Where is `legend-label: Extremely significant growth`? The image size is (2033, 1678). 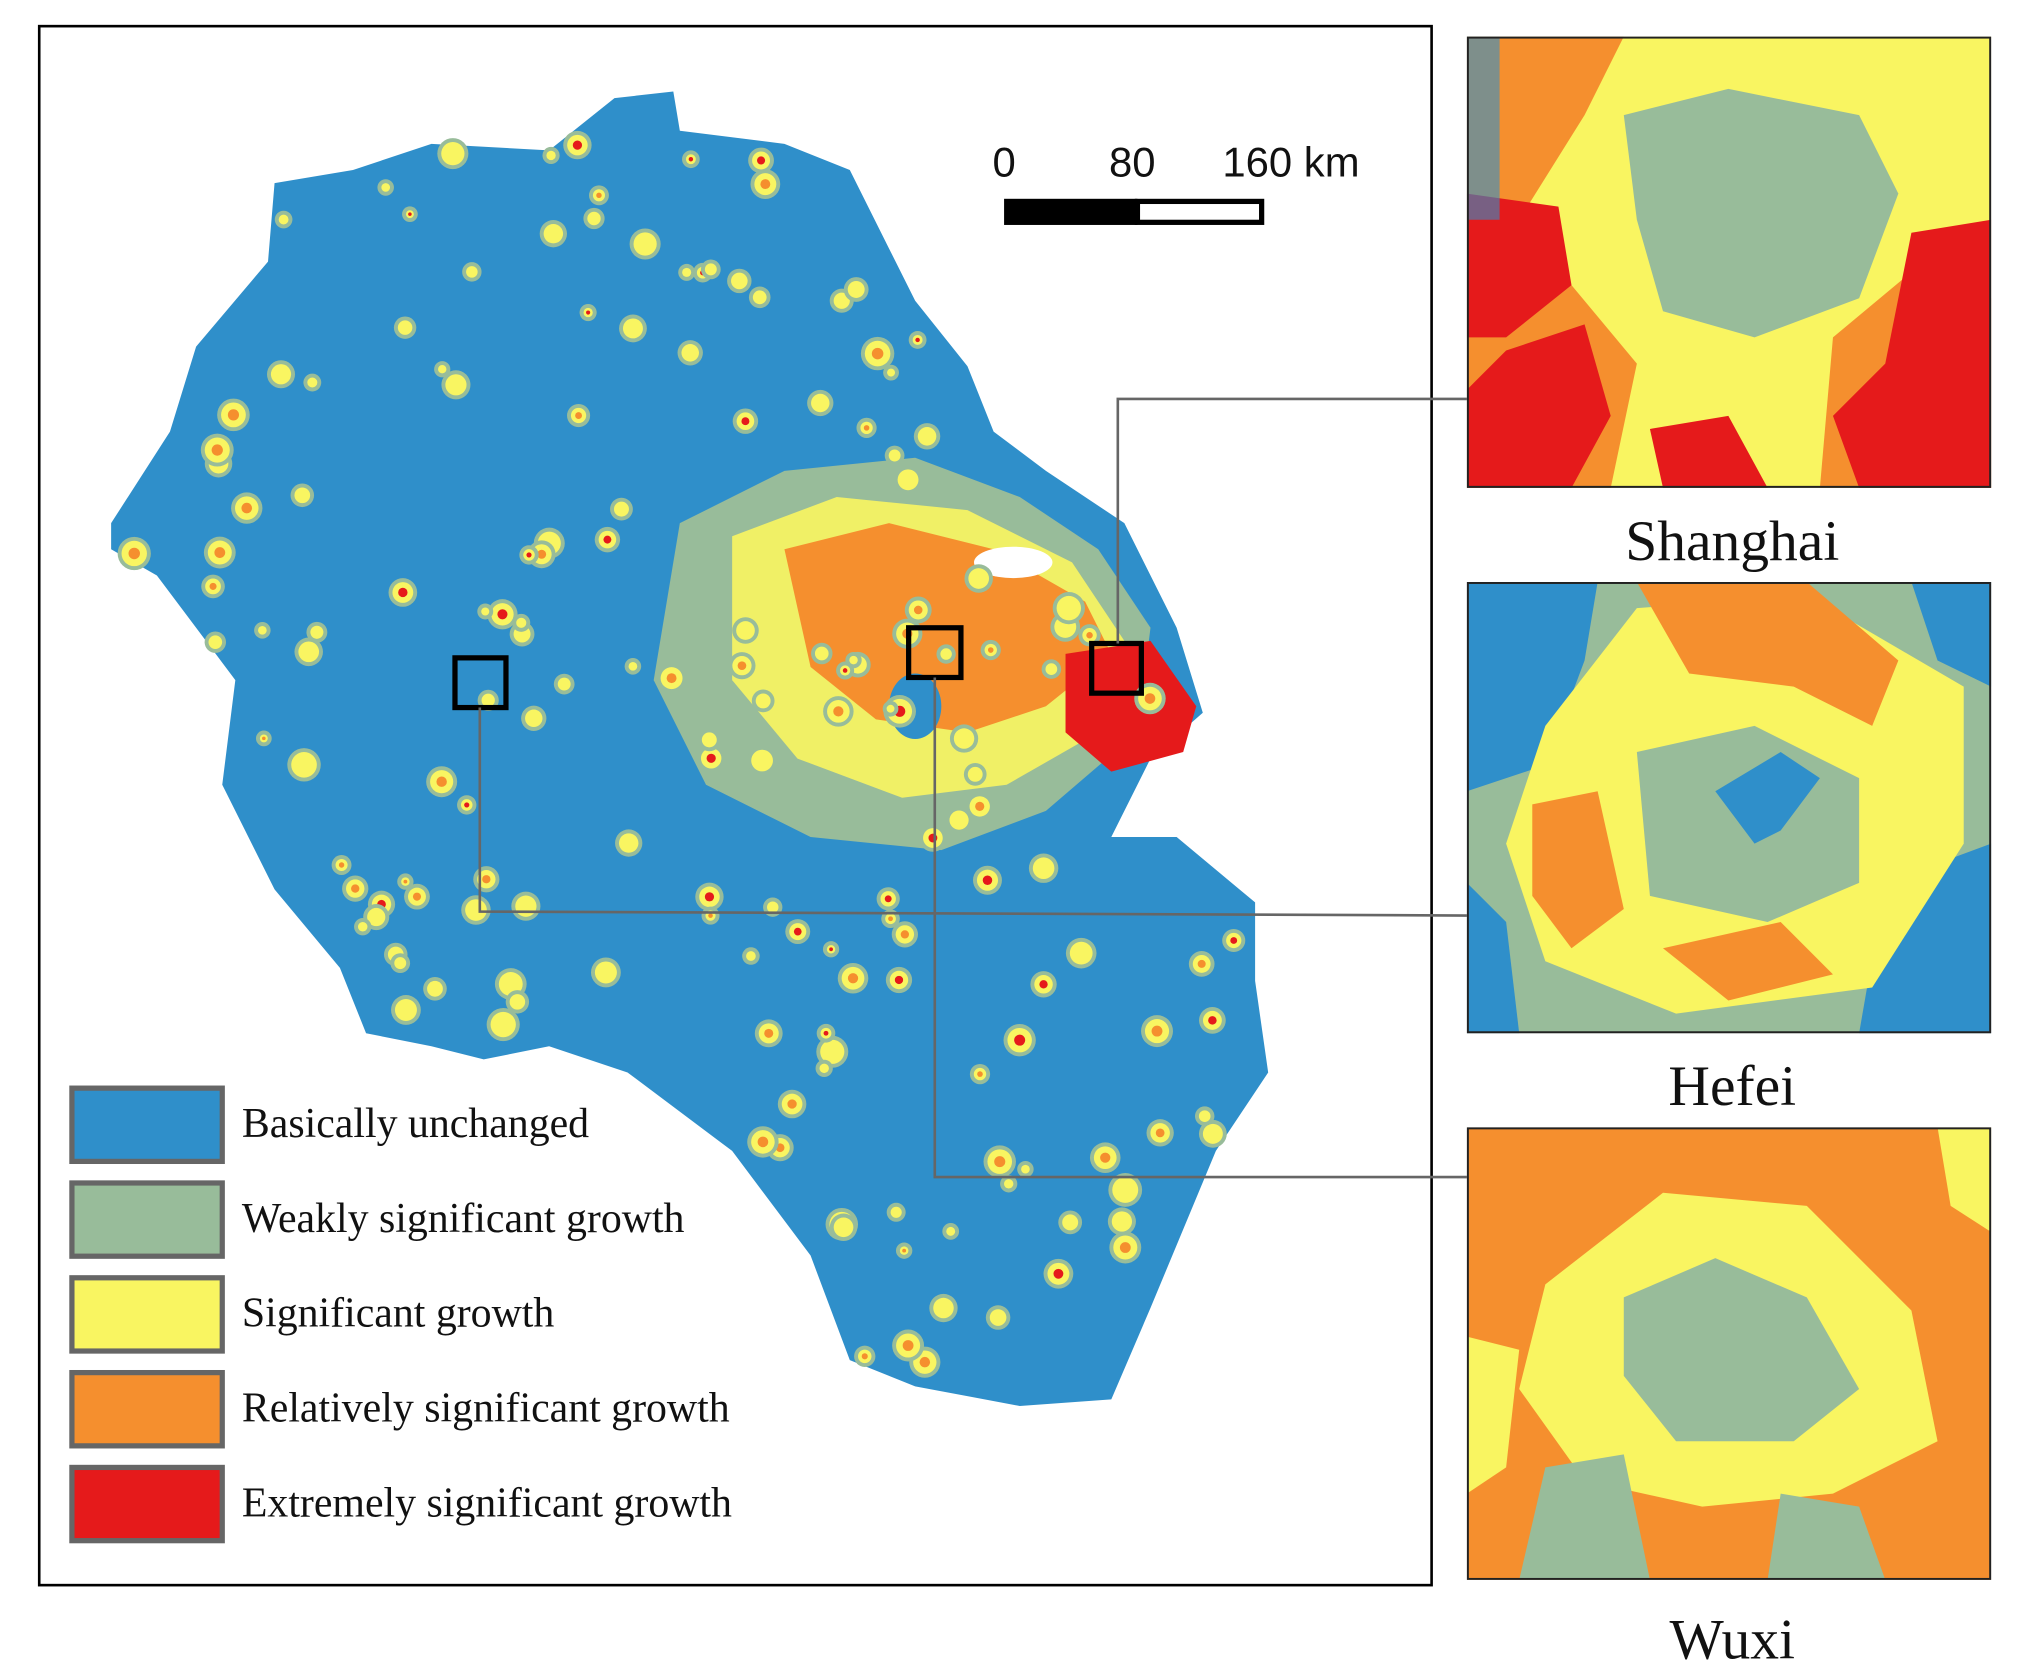 legend-label: Extremely significant growth is located at coordinates (487, 1503).